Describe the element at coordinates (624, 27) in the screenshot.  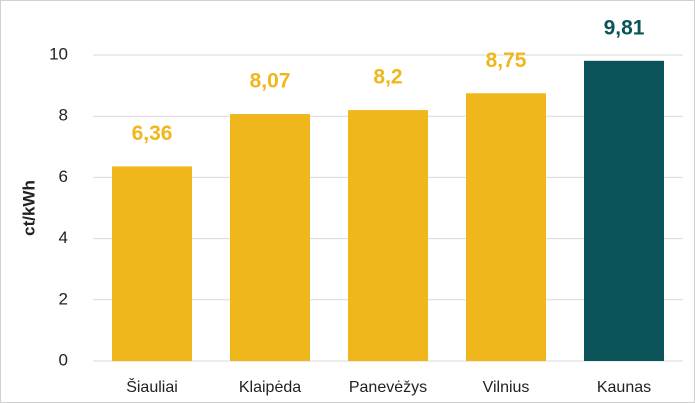
I see `value-label: 9,81` at that location.